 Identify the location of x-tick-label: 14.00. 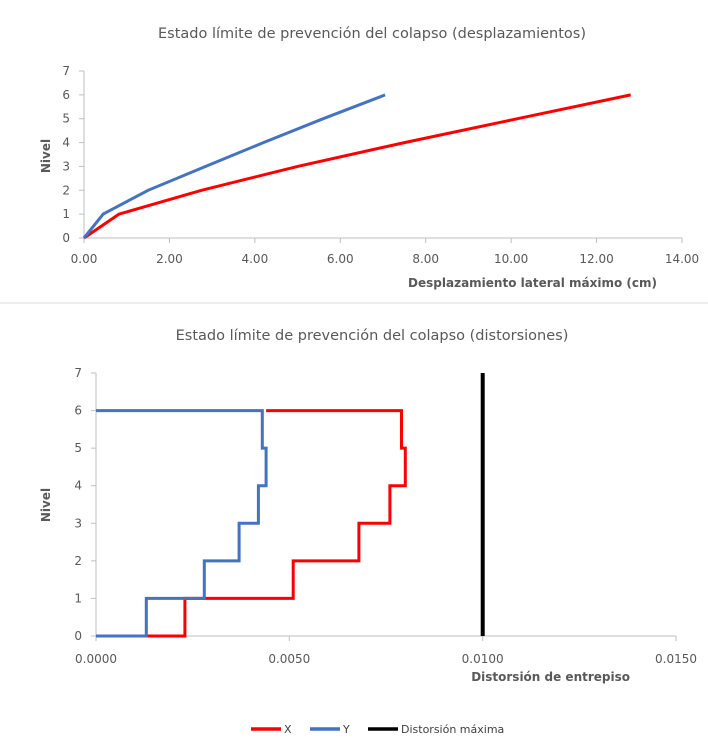
(682, 259).